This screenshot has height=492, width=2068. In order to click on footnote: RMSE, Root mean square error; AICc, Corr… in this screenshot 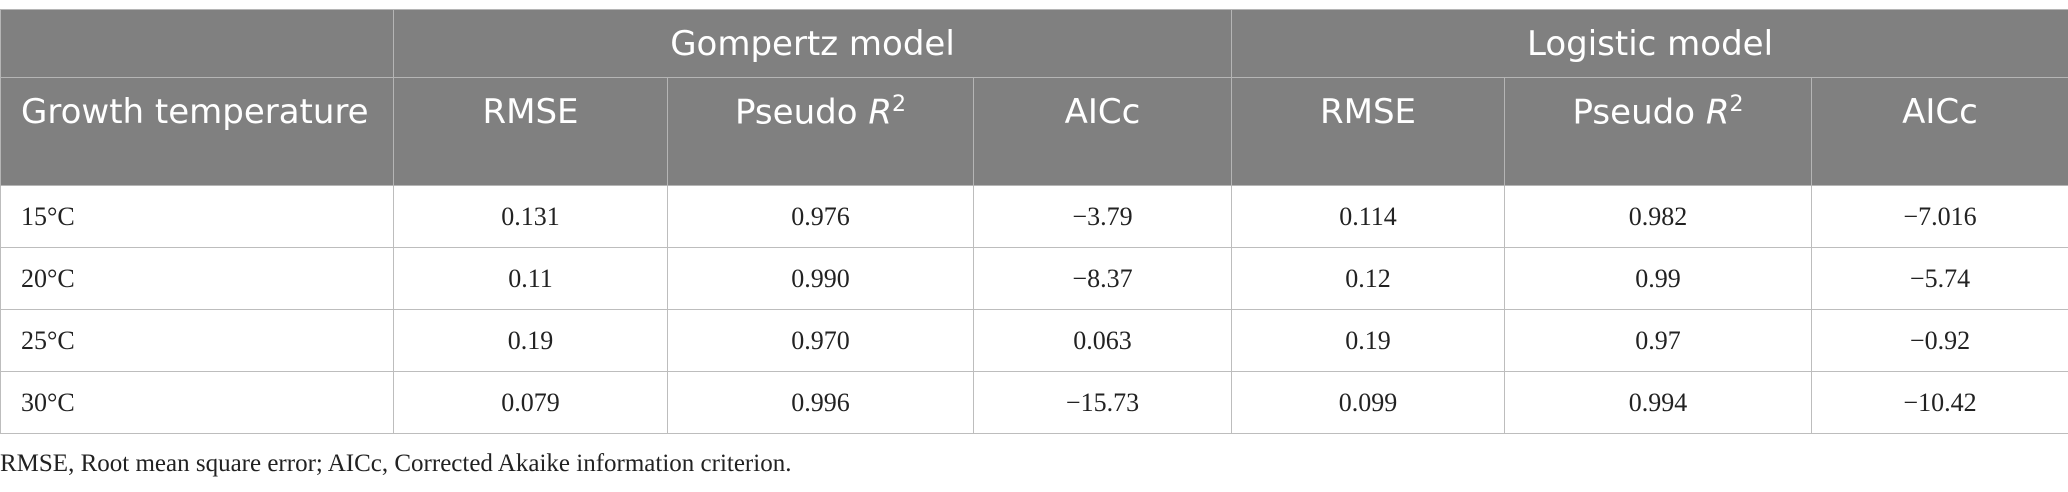, I will do `click(396, 463)`.